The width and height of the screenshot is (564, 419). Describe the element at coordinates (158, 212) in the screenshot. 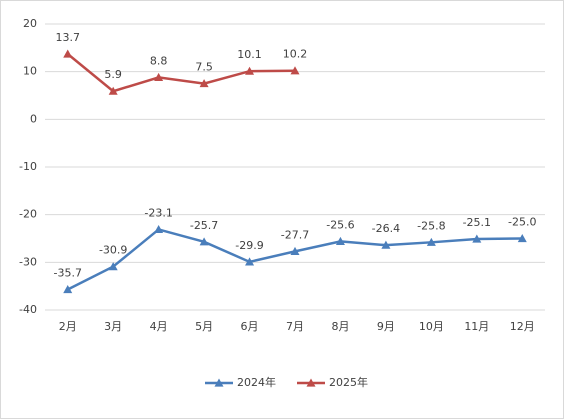

I see `data-label: -23.1` at that location.